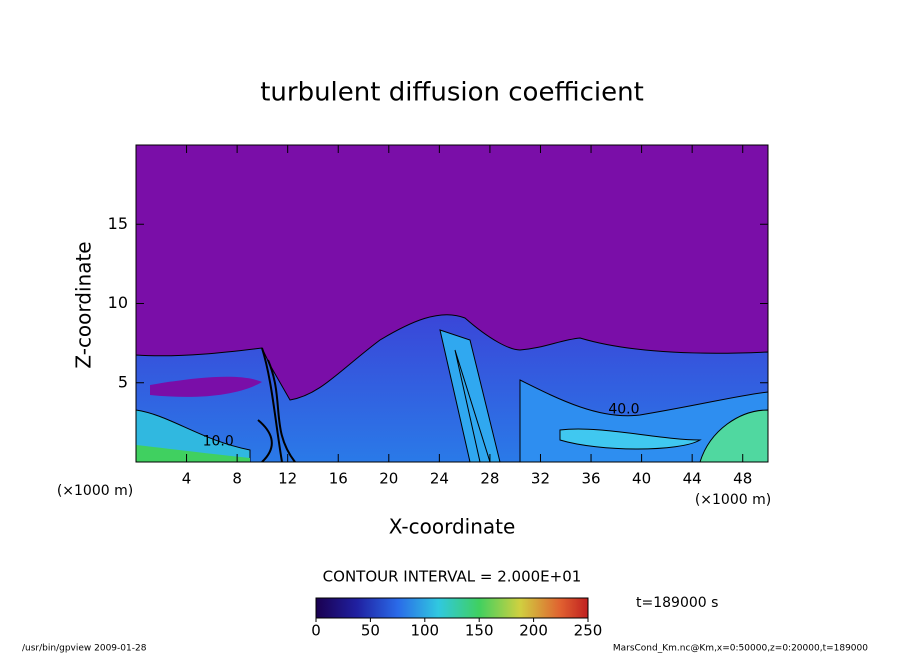 This screenshot has width=904, height=654. What do you see at coordinates (439, 479) in the screenshot?
I see `x-tick-label: 24` at bounding box center [439, 479].